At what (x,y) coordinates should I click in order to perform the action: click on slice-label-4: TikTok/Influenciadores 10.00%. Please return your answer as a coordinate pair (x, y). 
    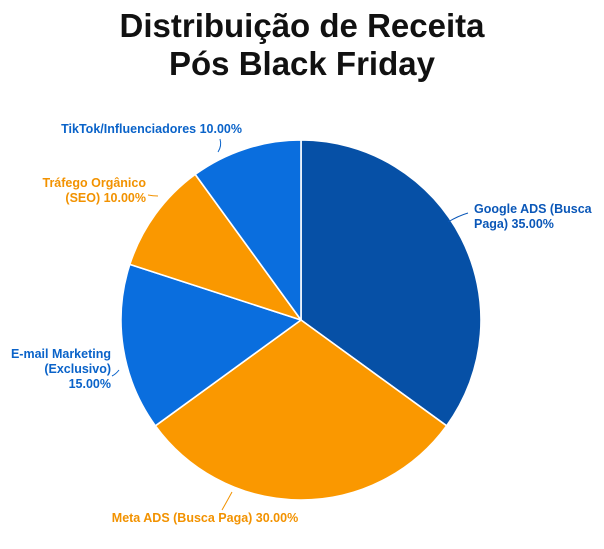
    Looking at the image, I should click on (151, 129).